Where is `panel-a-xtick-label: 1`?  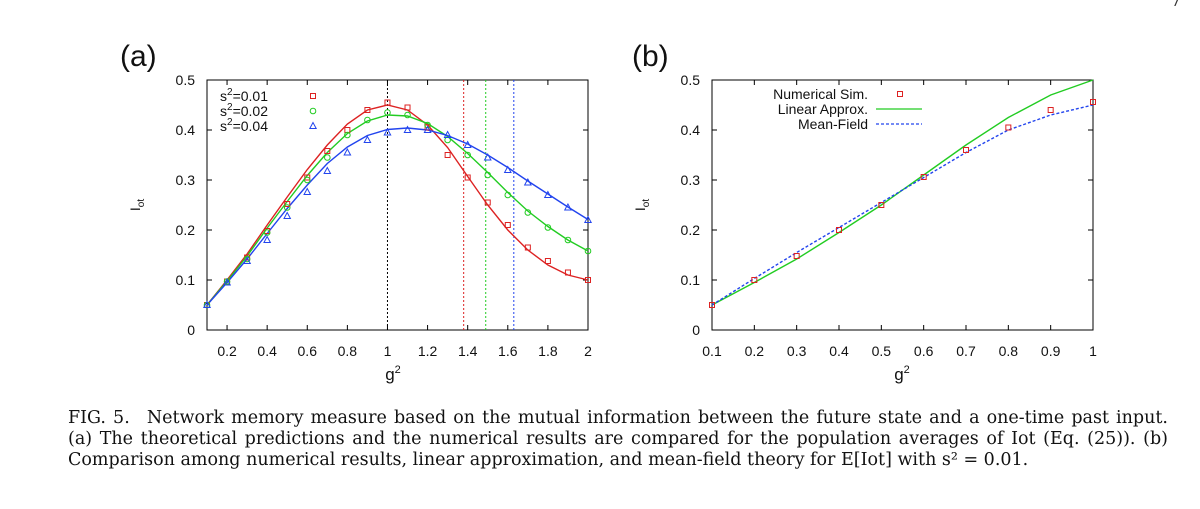
panel-a-xtick-label: 1 is located at coordinates (388, 351).